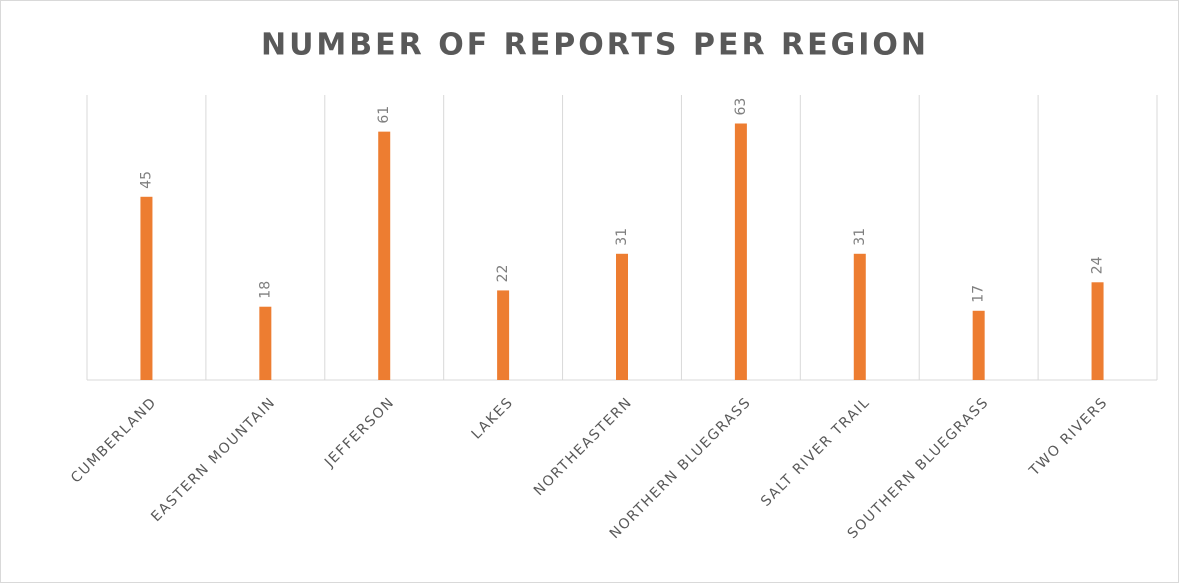  What do you see at coordinates (1098, 265) in the screenshot?
I see `data-label: 24` at bounding box center [1098, 265].